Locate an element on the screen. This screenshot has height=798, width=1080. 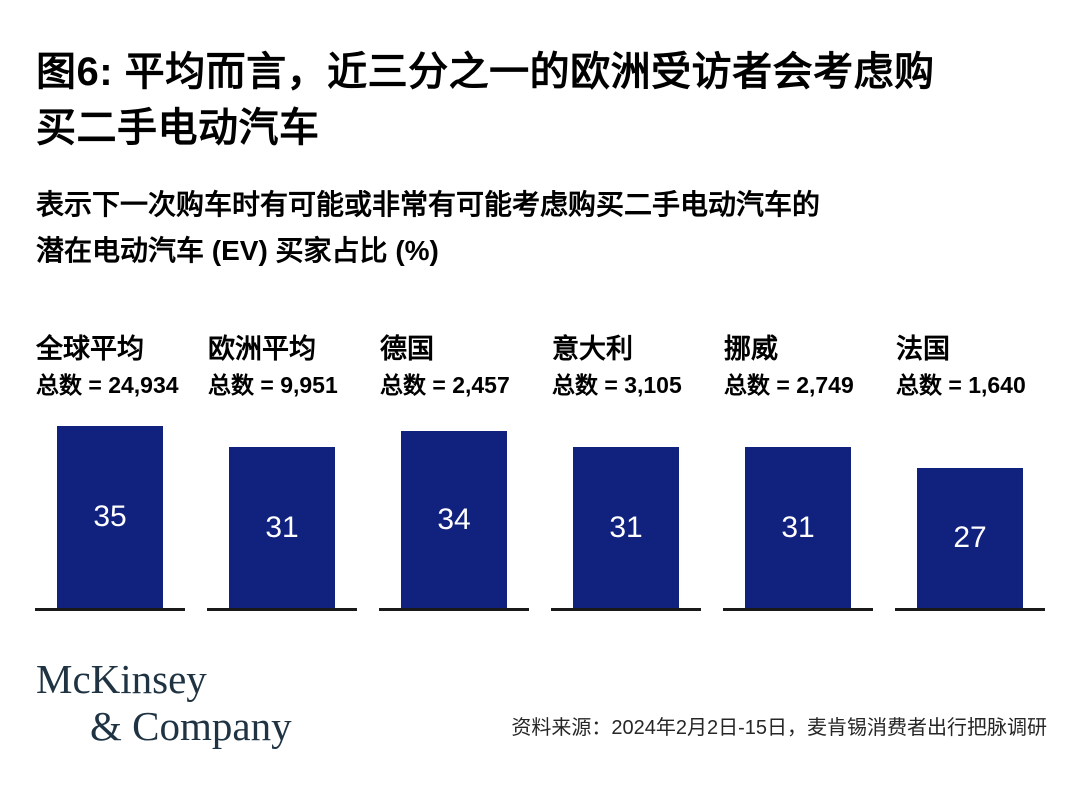
mckinsey-logo: McKinsey & Company is located at coordinates (164, 703).